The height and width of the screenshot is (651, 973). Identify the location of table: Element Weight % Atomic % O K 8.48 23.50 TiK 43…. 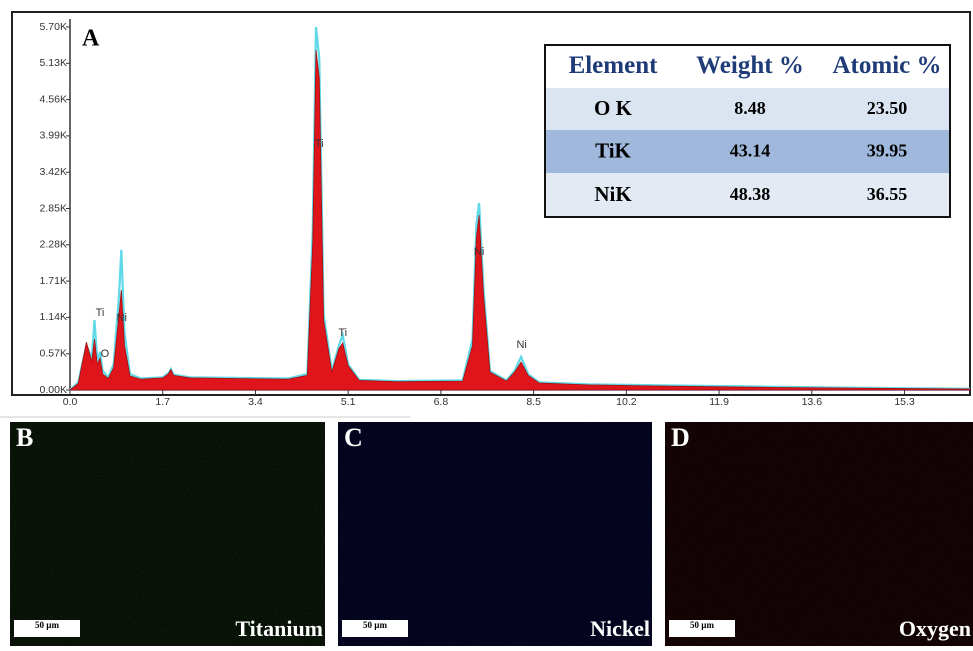
(747, 131).